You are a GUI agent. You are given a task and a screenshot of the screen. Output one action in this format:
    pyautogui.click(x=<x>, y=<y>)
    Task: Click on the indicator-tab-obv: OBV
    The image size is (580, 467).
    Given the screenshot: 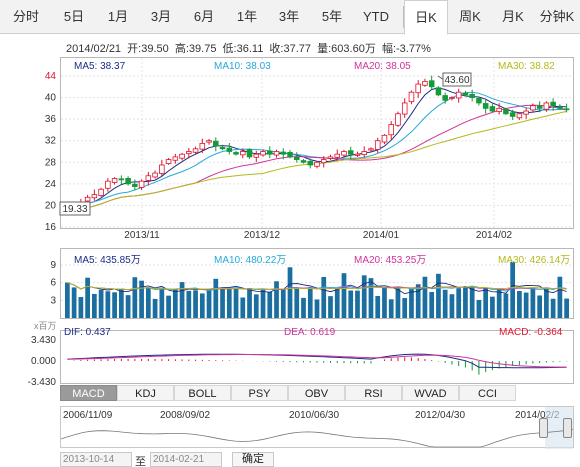 What is the action you would take?
    pyautogui.click(x=316, y=393)
    